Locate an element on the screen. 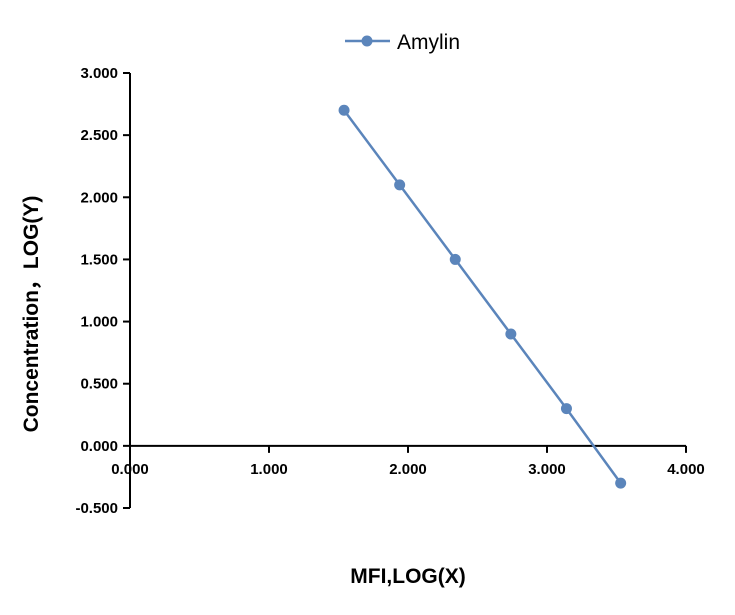 The width and height of the screenshot is (735, 615). y-tick-label: 1.000 is located at coordinates (99, 322).